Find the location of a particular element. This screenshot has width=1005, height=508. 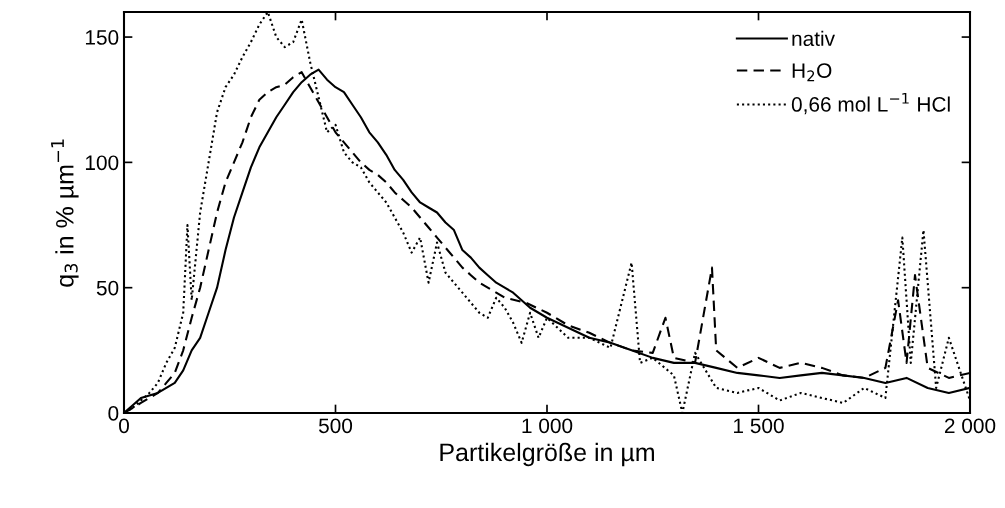

x-tick-label: 2 000 is located at coordinates (970, 426).